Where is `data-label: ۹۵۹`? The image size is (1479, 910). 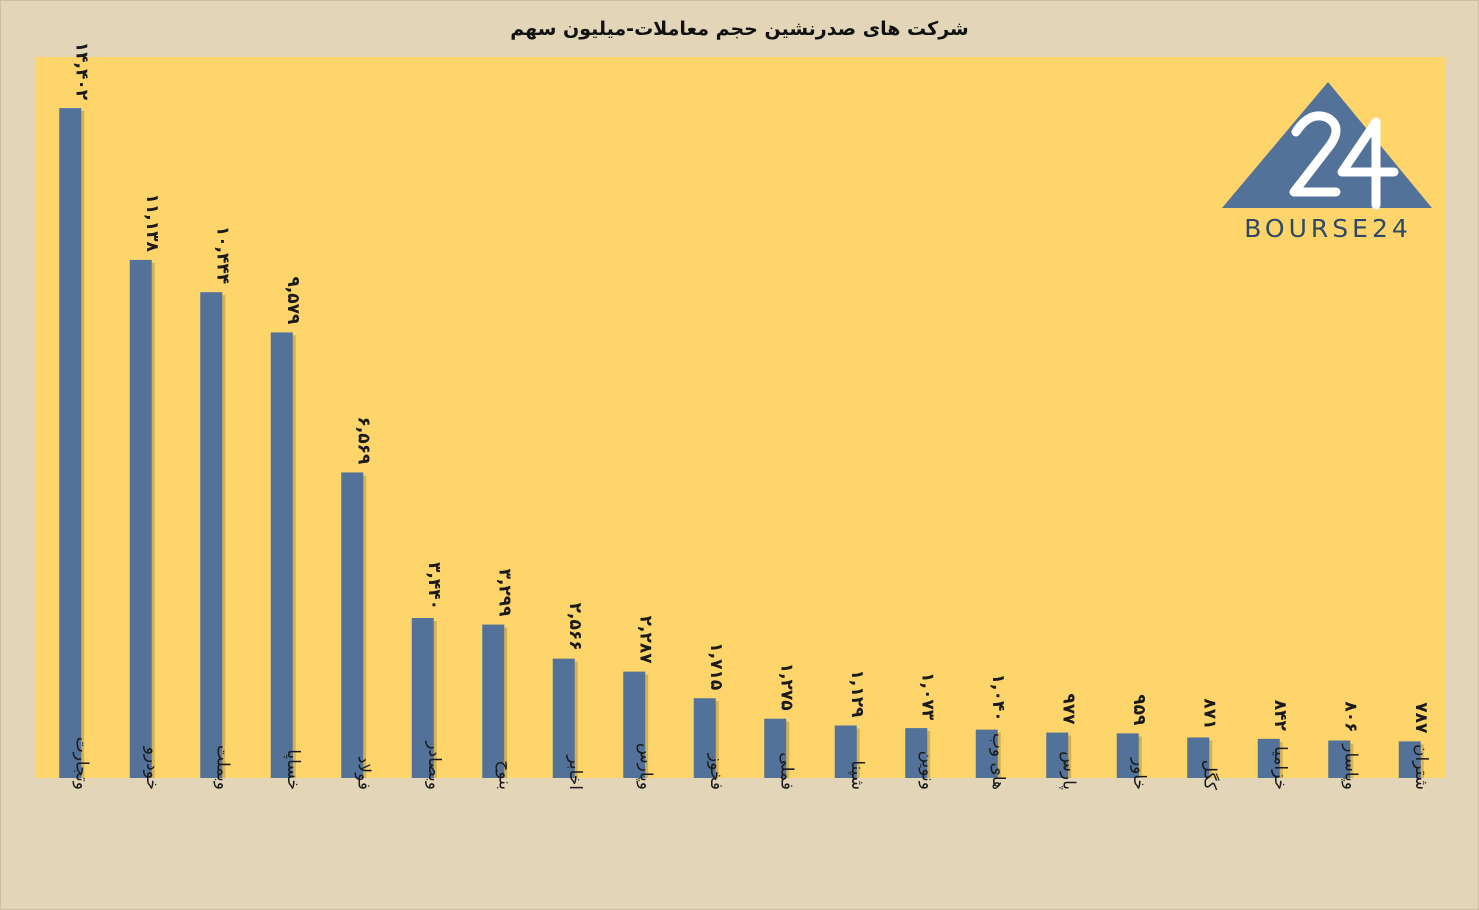 data-label: ۹۵۹ is located at coordinates (1139, 710).